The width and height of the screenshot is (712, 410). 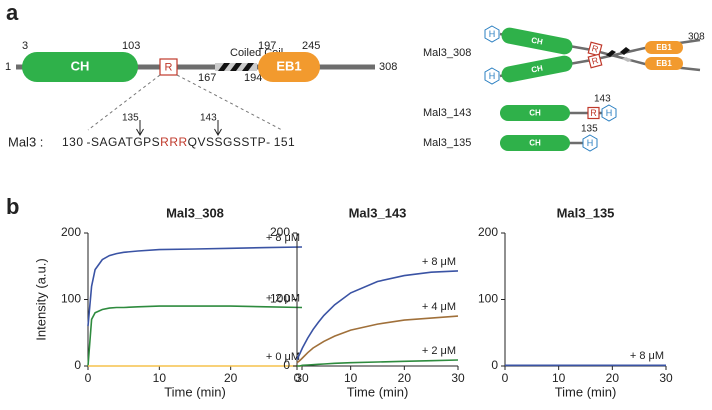 I want to click on sequence-part: QVSSGSSTP-, so click(x=229, y=142).